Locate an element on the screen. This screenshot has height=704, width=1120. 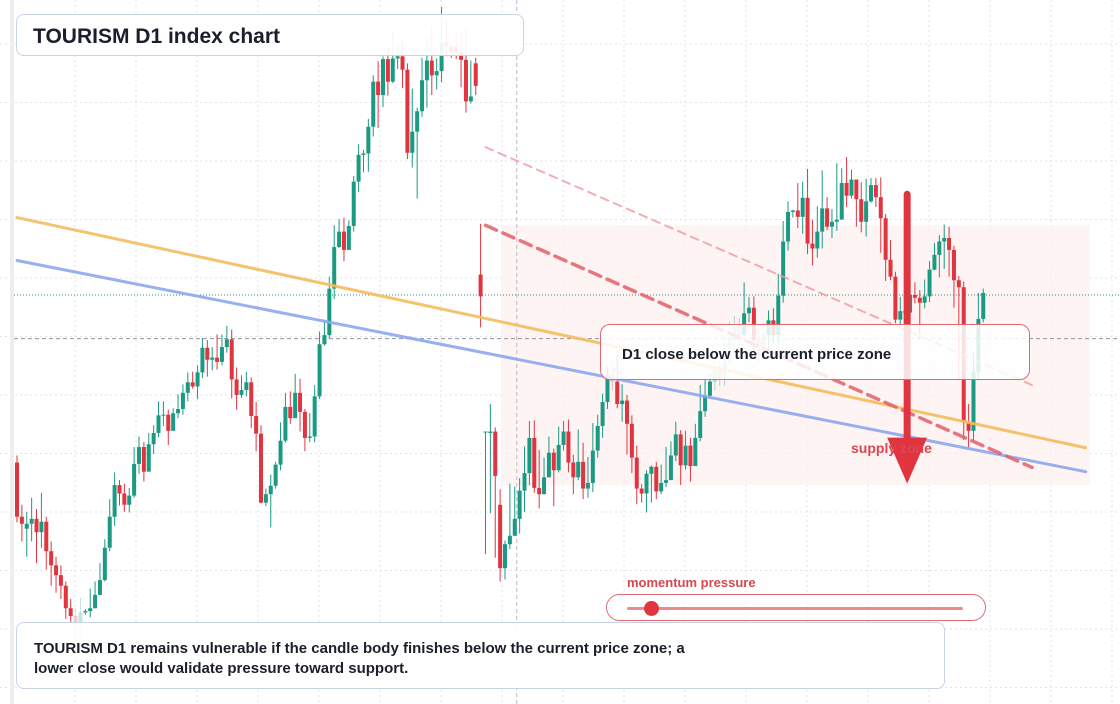
arrow-head is located at coordinates (907, 460).